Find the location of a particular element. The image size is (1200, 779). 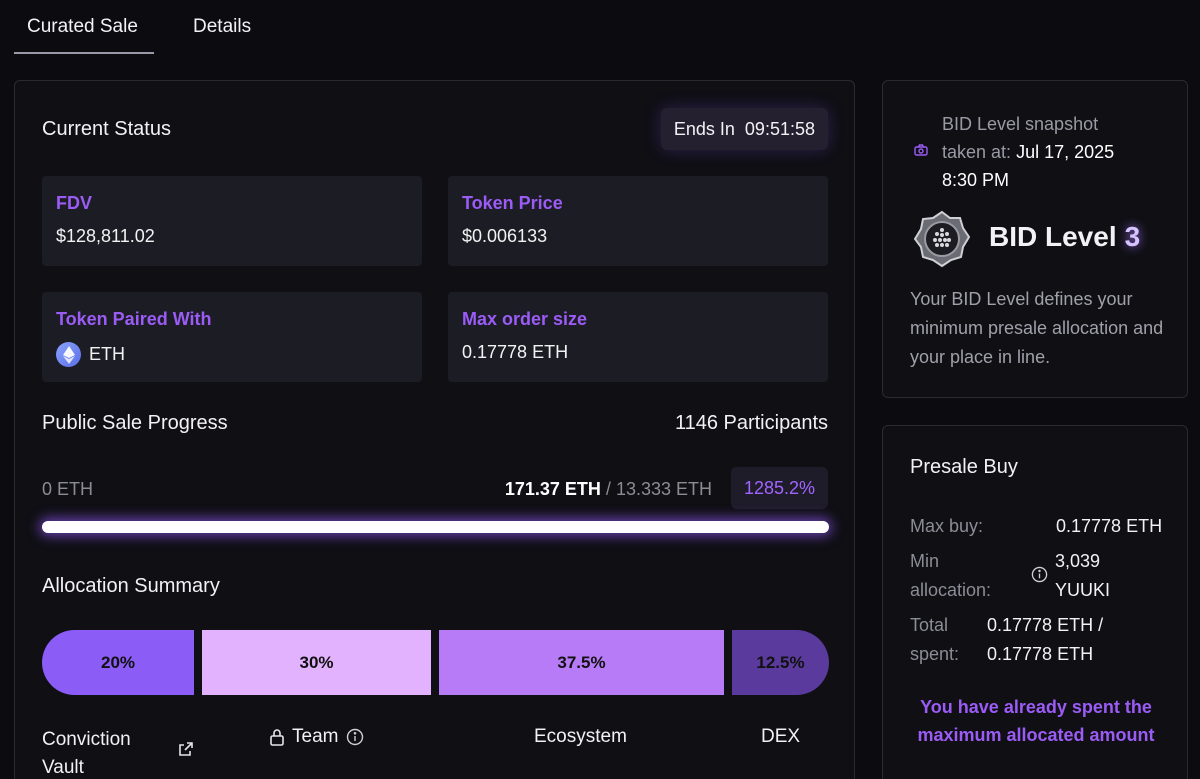

allocation-label-ecosystem: Ecosystem is located at coordinates (580, 736).